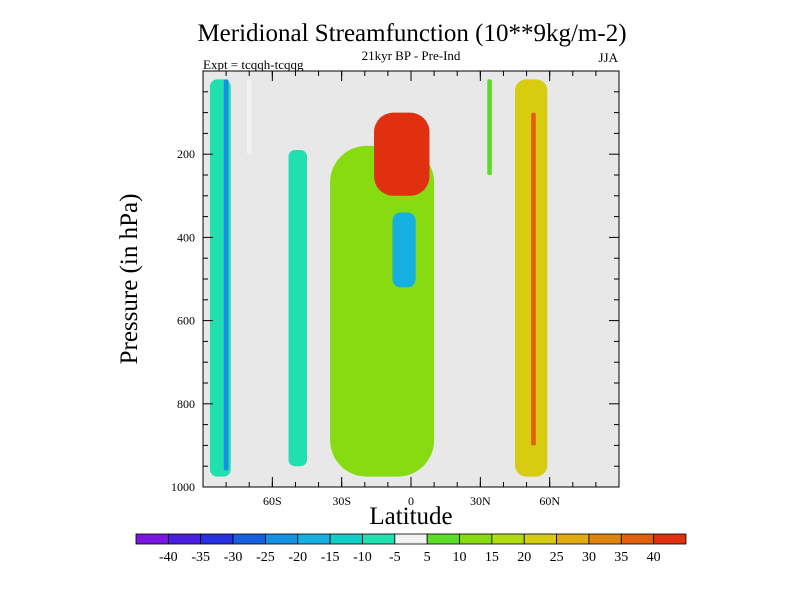 This screenshot has height=600, width=800. What do you see at coordinates (411, 55) in the screenshot?
I see `chart-subtitle: 21kyr BP - Pre-Ind` at bounding box center [411, 55].